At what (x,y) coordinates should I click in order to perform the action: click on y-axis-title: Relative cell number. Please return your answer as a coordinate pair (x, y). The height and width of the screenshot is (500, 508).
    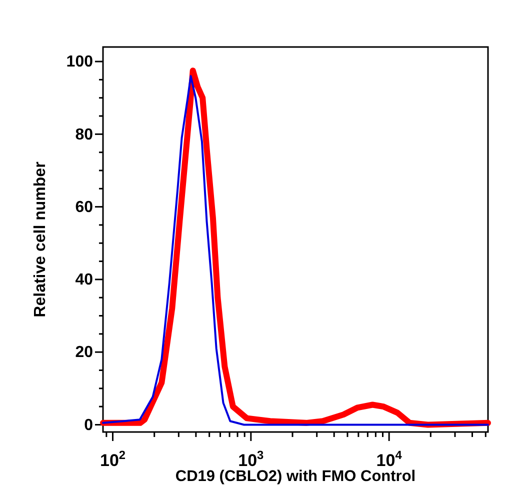
    Looking at the image, I should click on (40, 240).